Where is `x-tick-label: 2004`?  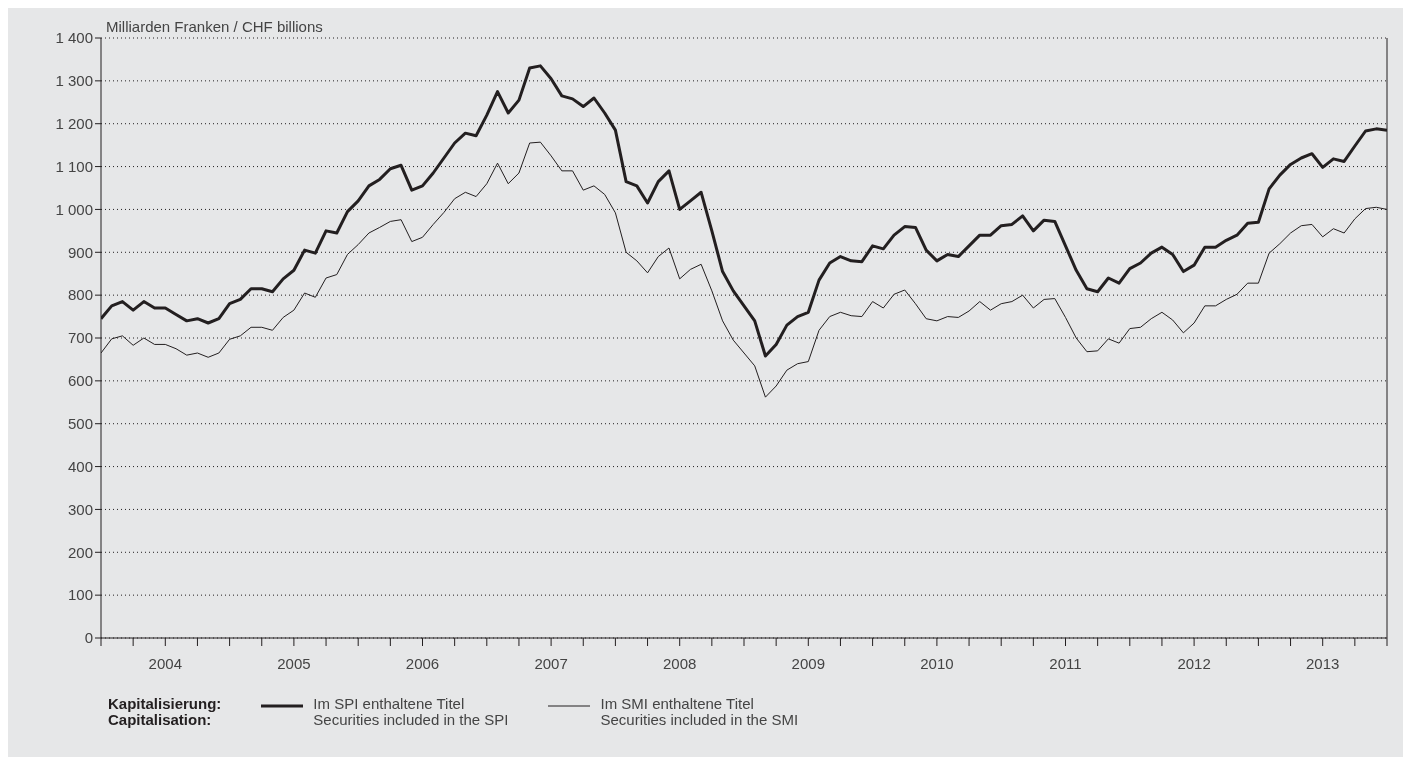
x-tick-label: 2004 is located at coordinates (165, 663).